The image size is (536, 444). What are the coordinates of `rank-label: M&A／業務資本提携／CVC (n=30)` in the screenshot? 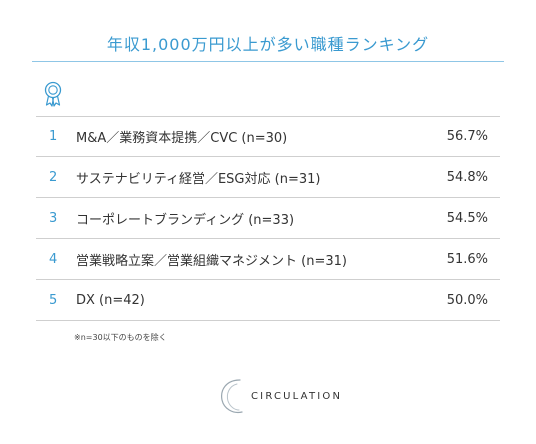 It's located at (182, 138).